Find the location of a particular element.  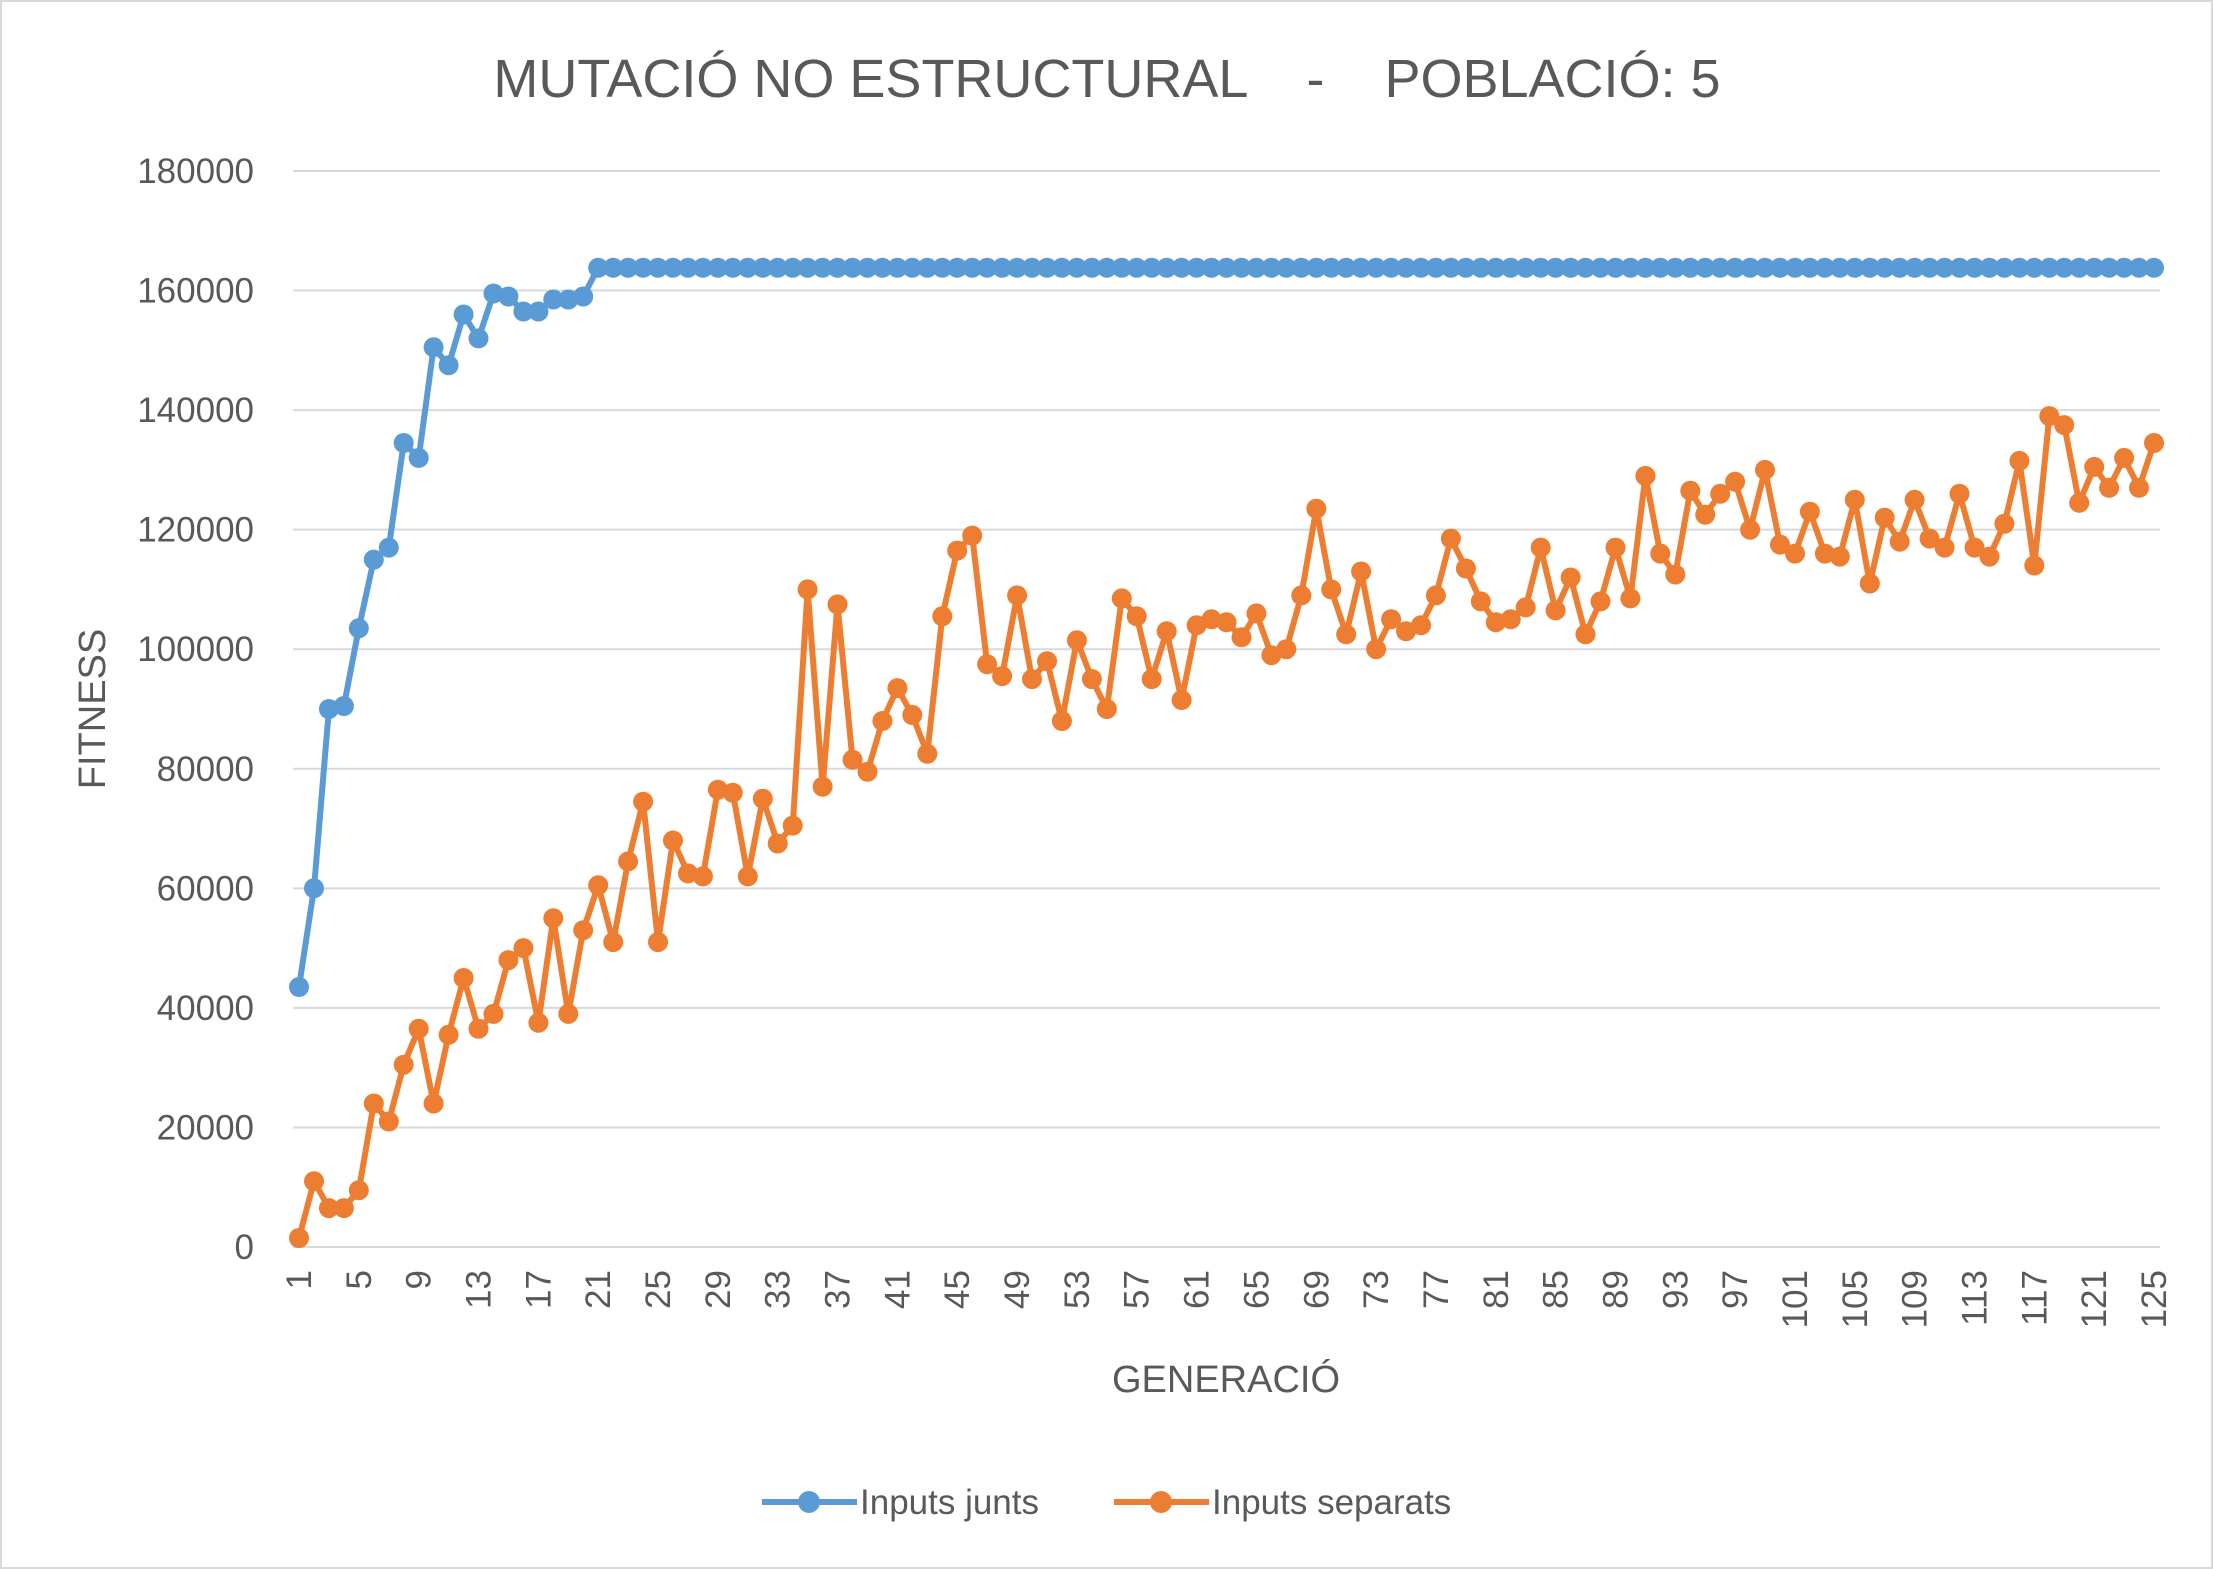

x-tick-label: 17 is located at coordinates (538, 1289).